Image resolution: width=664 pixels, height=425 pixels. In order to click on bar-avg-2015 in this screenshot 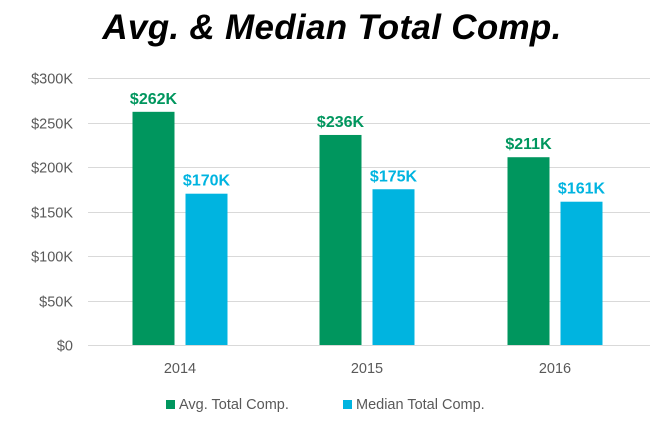, I will do `click(340, 239)`.